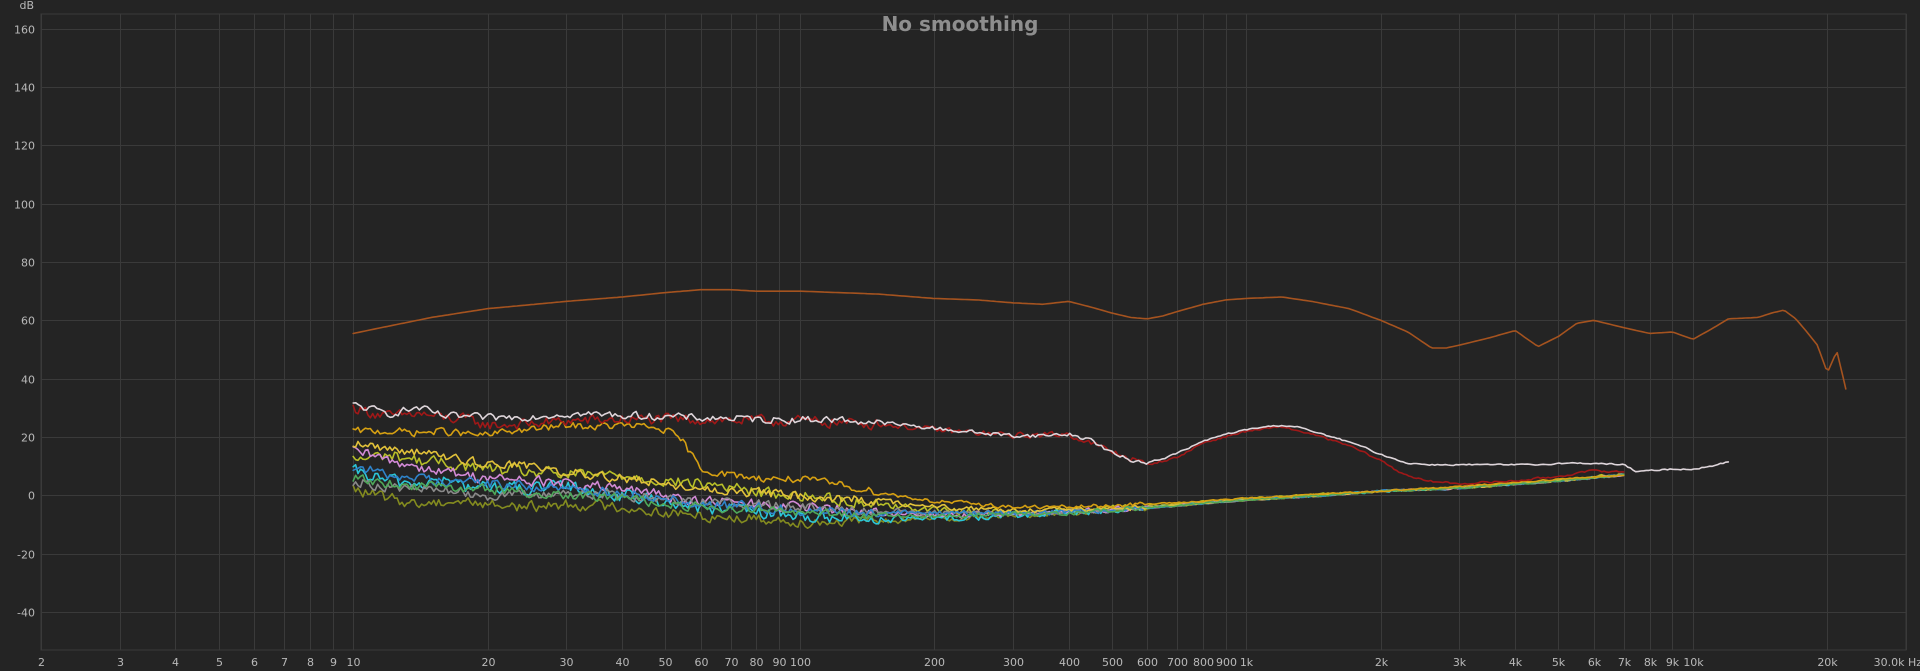 The image size is (1920, 671). What do you see at coordinates (310, 662) in the screenshot?
I see `x-tick-label: 8` at bounding box center [310, 662].